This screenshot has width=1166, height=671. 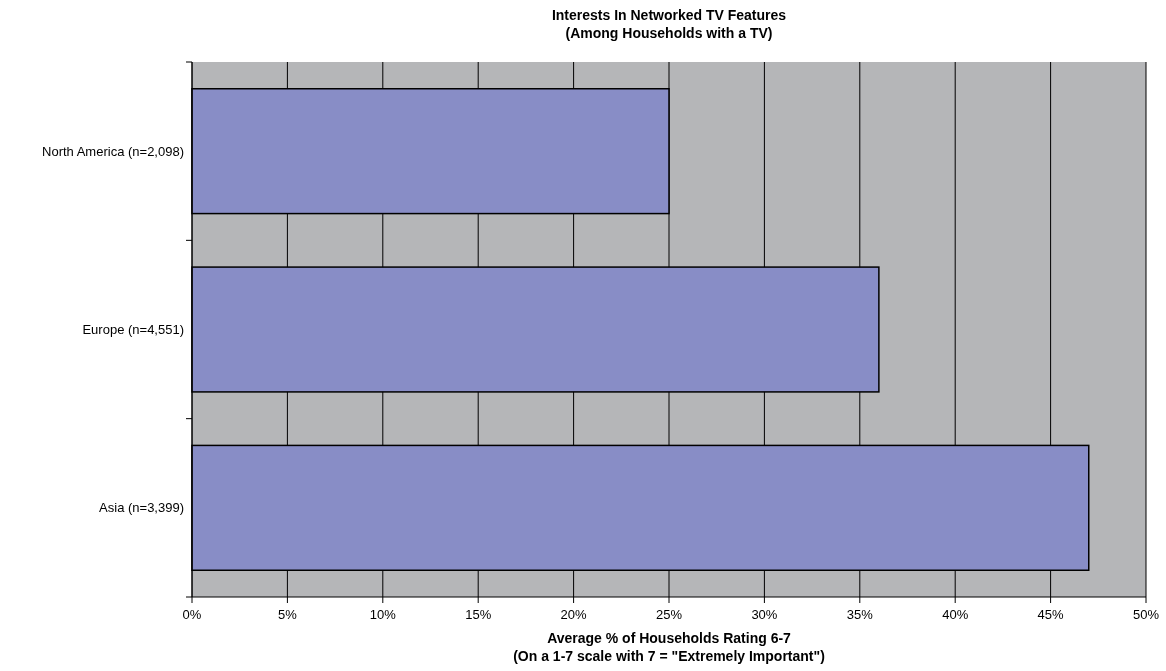 What do you see at coordinates (669, 638) in the screenshot?
I see `x-axis-title: Average % of Households Rating 6-7` at bounding box center [669, 638].